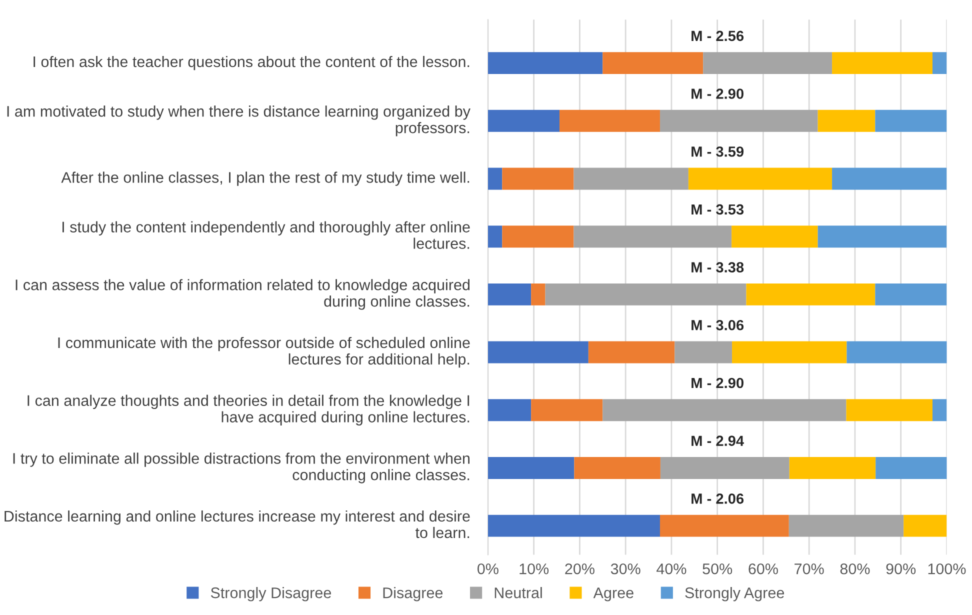 The image size is (972, 615). What do you see at coordinates (238, 121) in the screenshot?
I see `y-tick-label: I am motivated to study when there is distance learning organized by professors.` at bounding box center [238, 121].